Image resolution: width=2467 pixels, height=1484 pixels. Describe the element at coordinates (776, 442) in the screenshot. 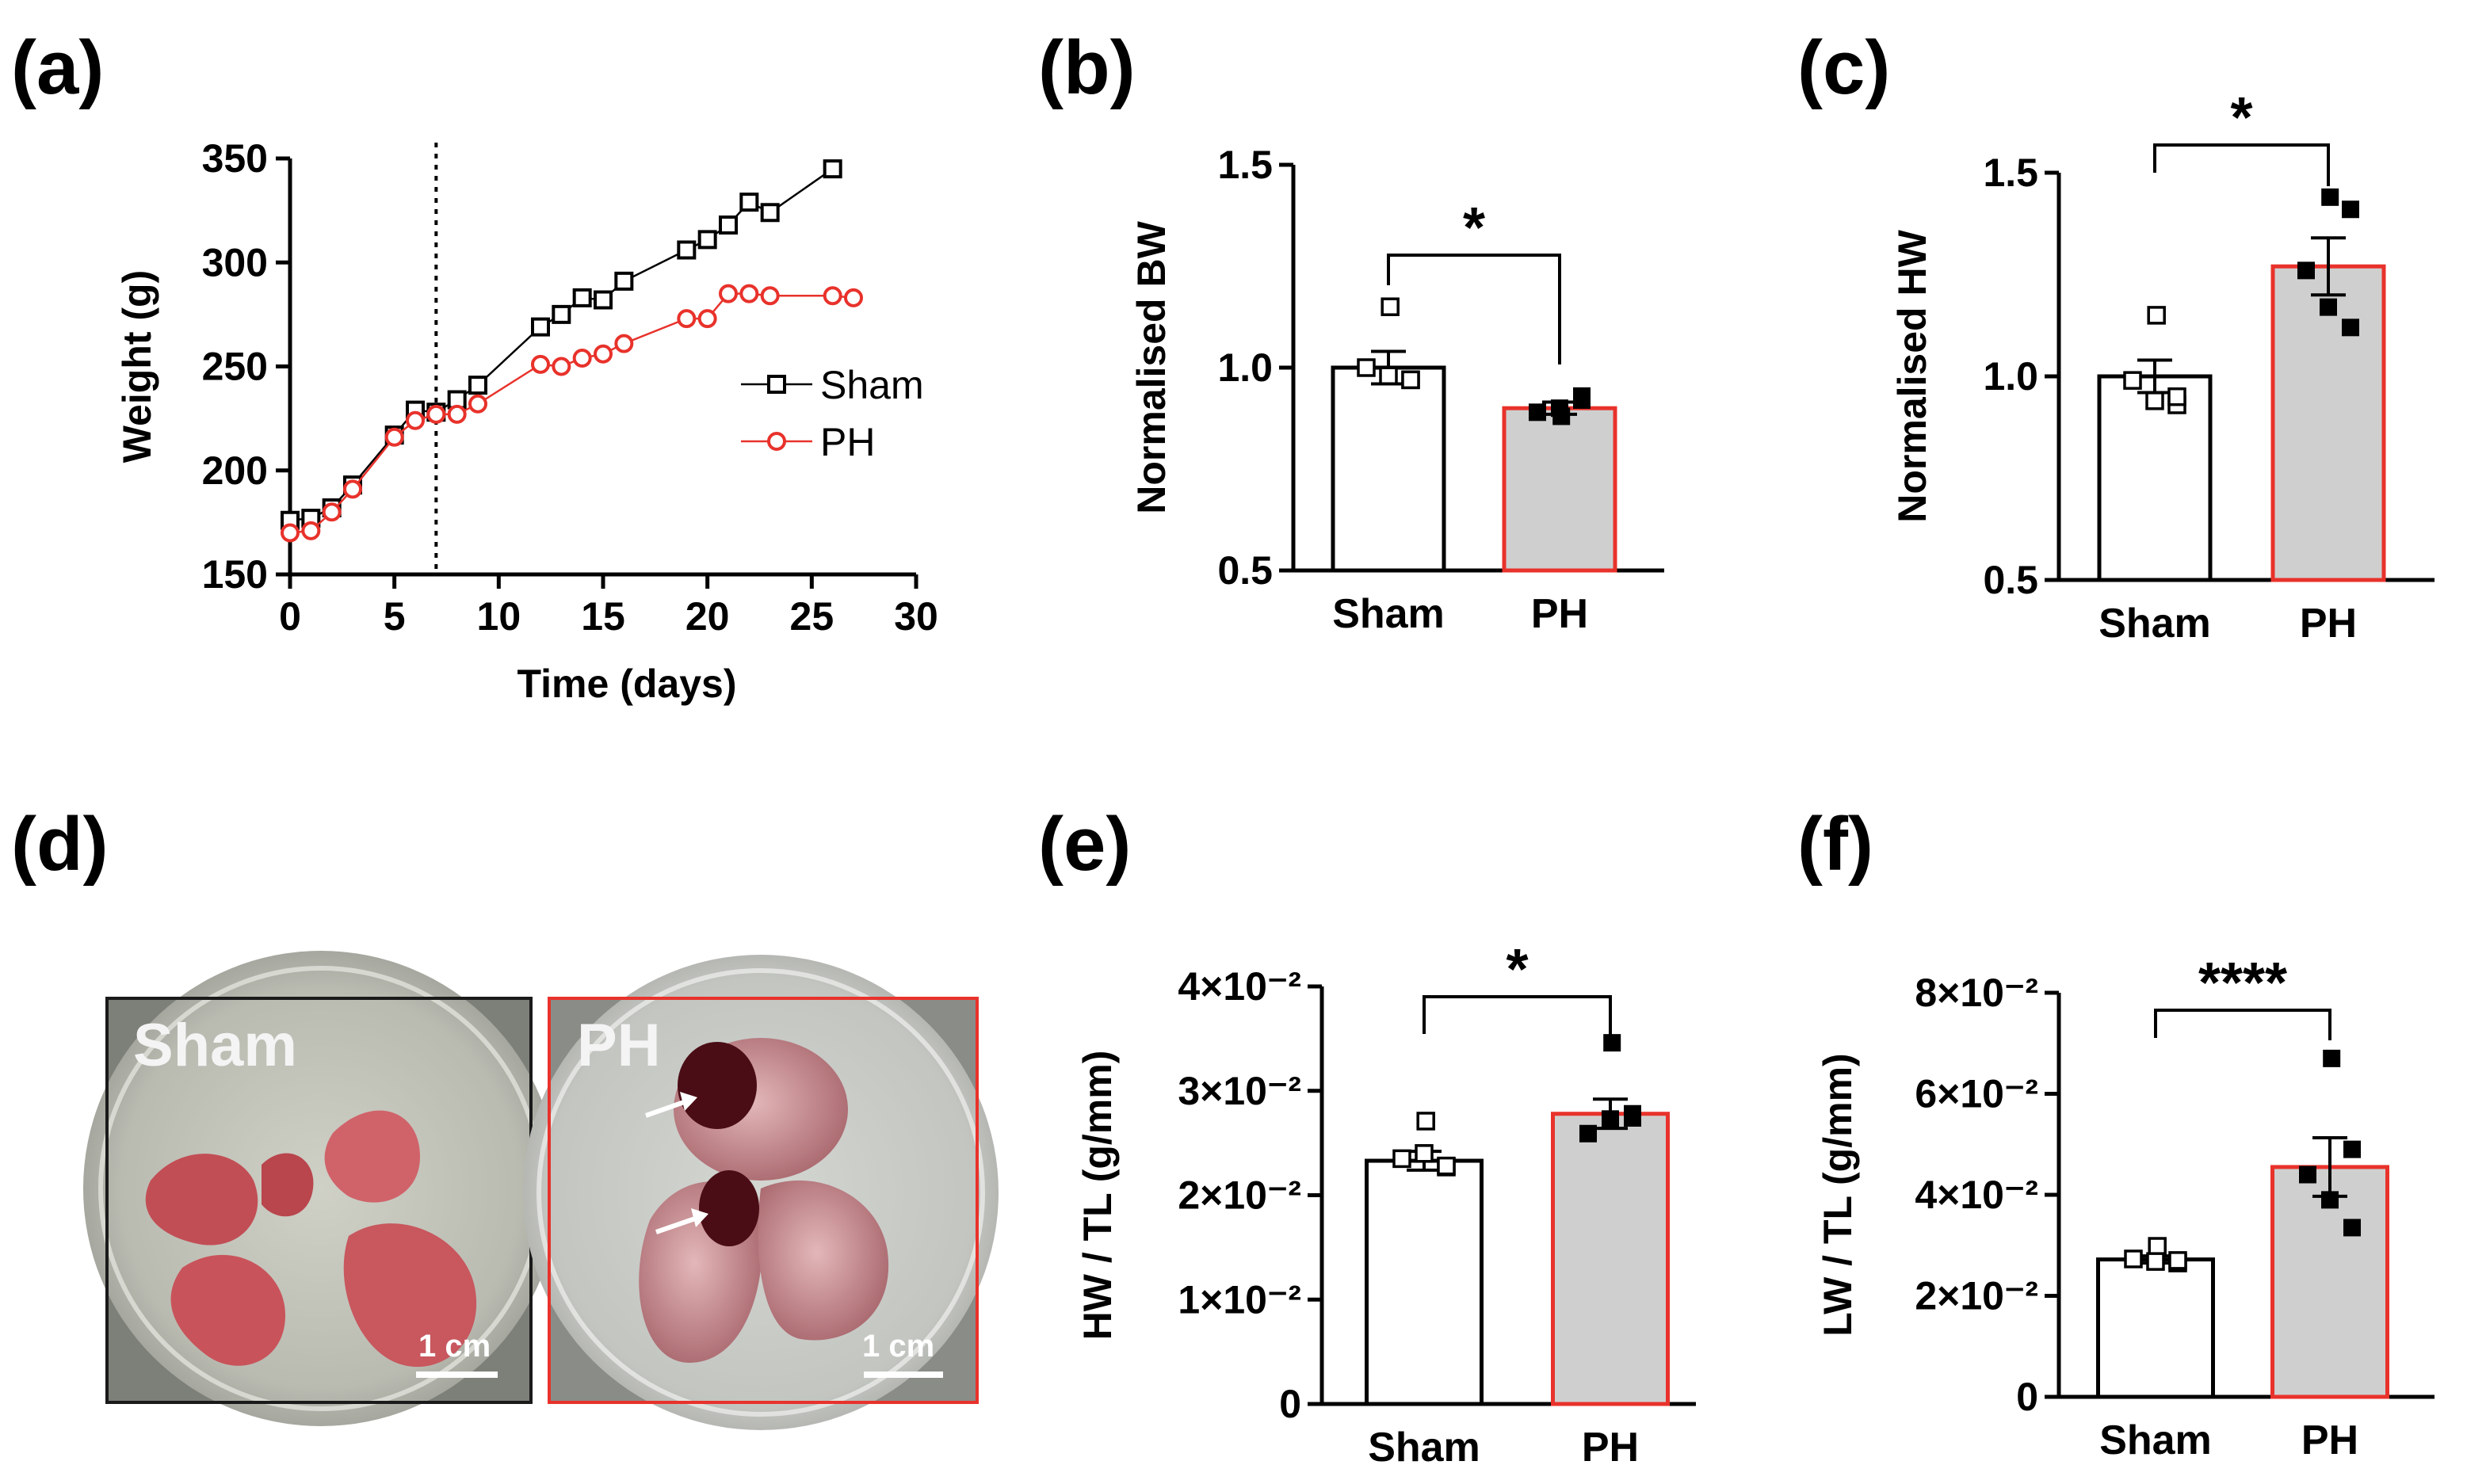

I see `legend-marker-ph` at that location.